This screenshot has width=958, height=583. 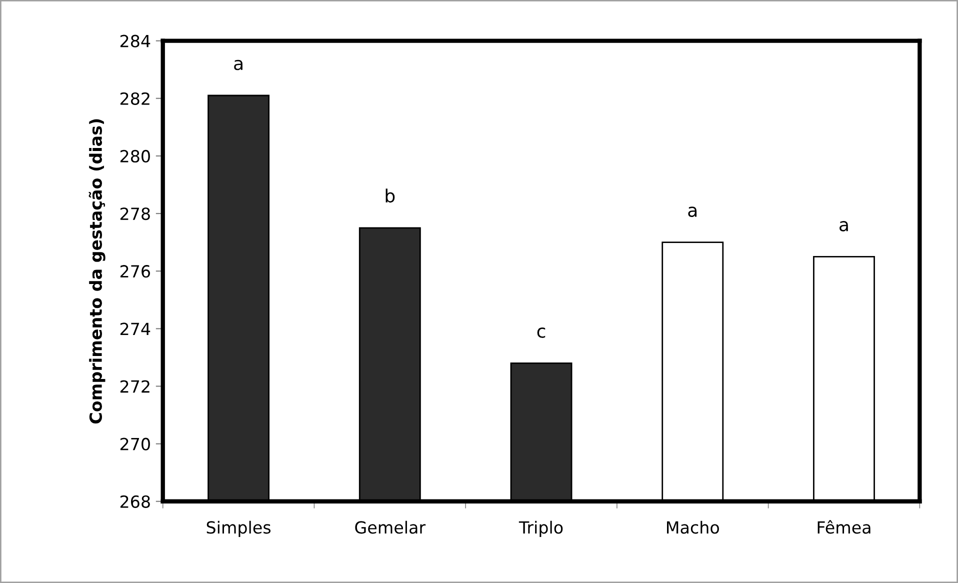 I want to click on y-tick-label: 278, so click(x=135, y=213).